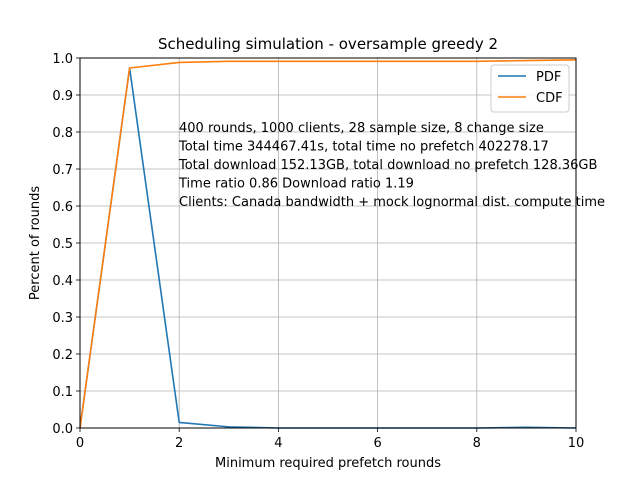 The image size is (640, 484). Describe the element at coordinates (576, 443) in the screenshot. I see `x-tick-label: 10` at that location.